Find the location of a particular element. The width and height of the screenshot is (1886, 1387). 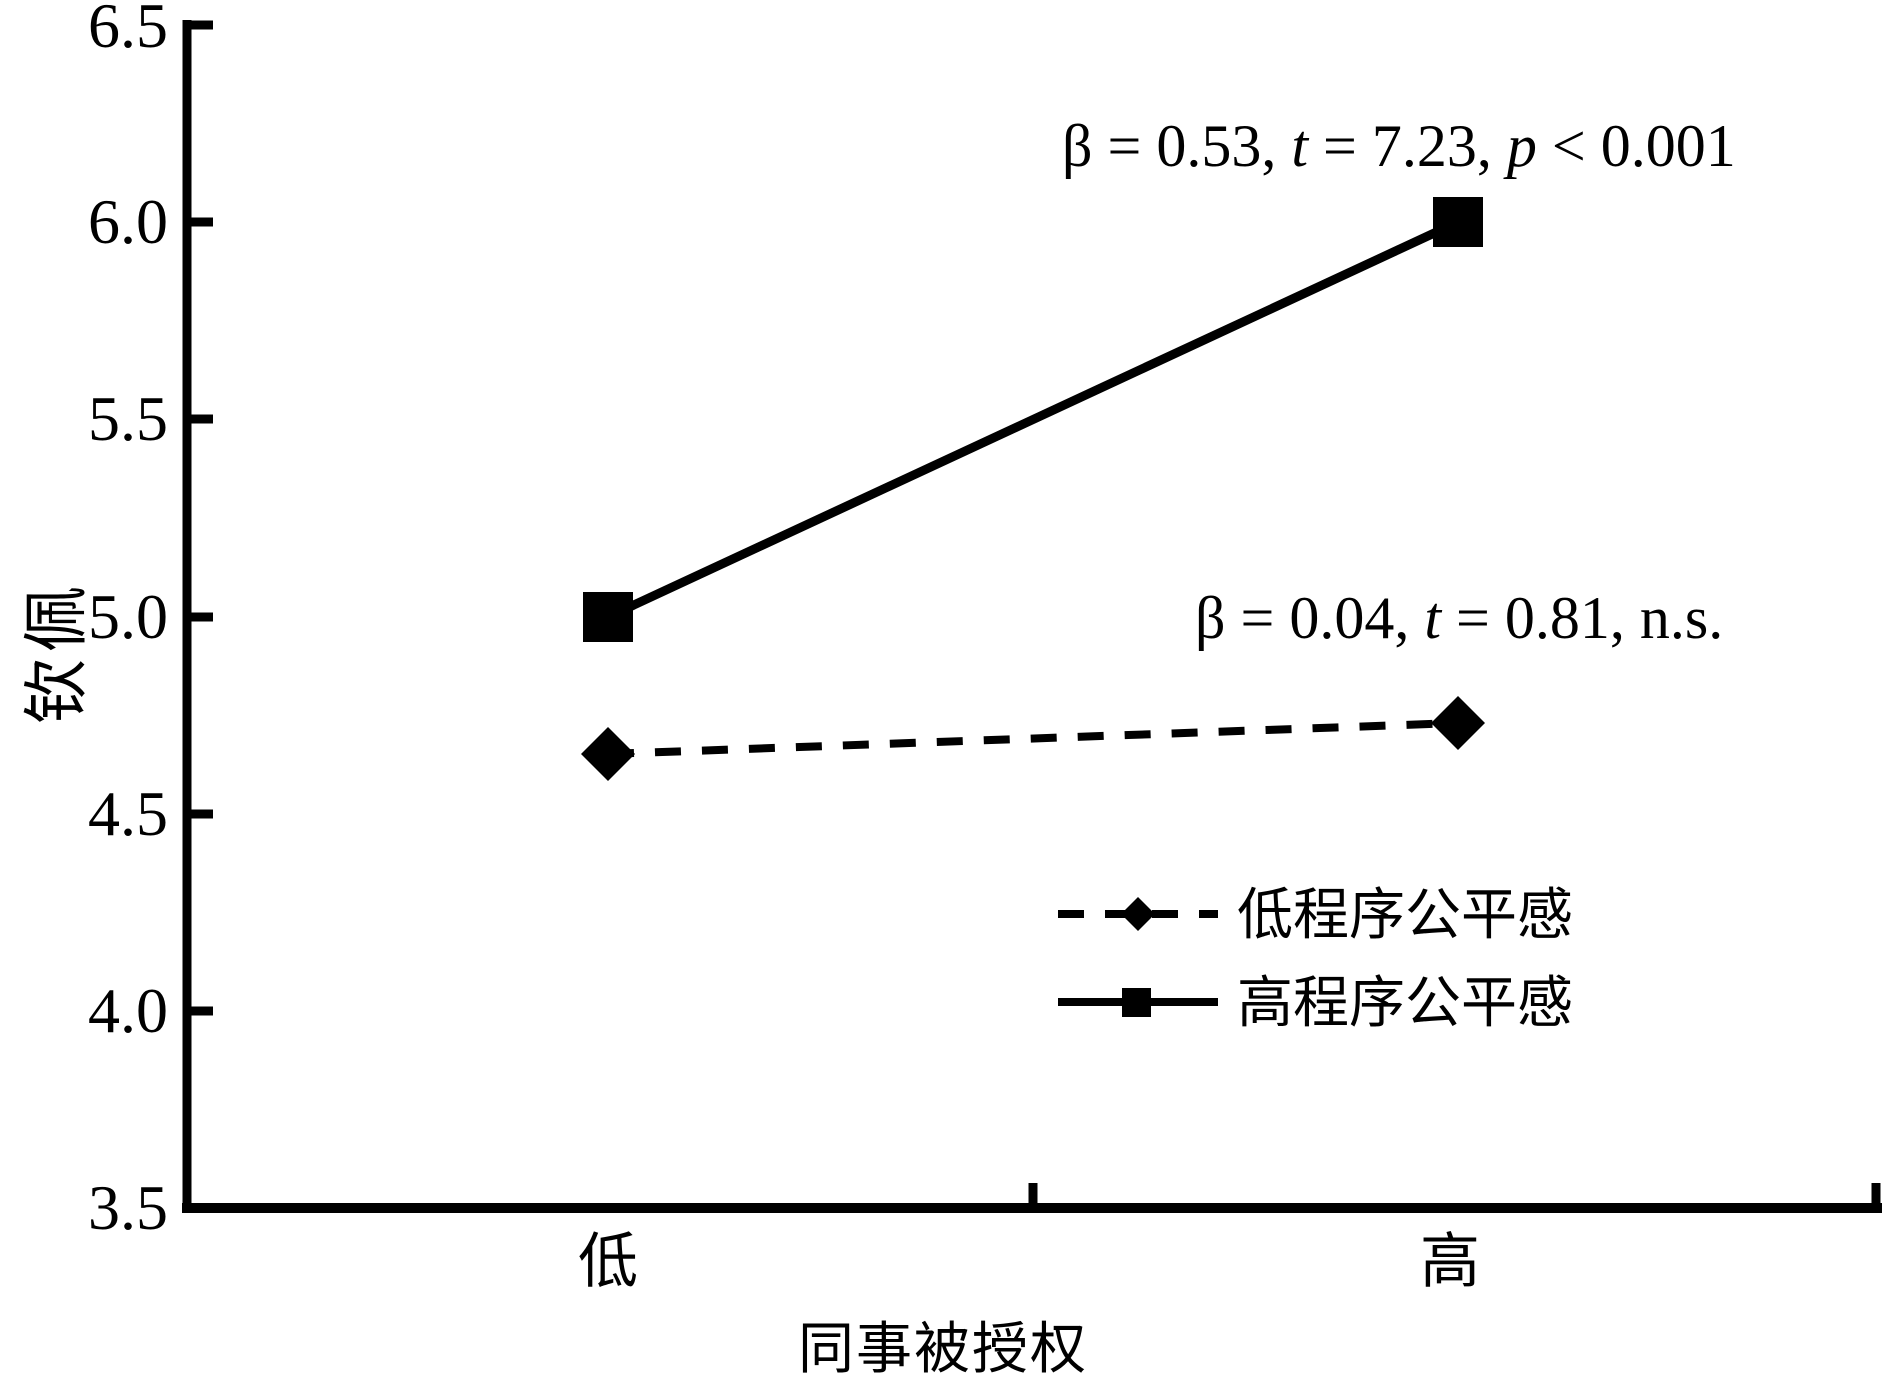

legend-square-icon is located at coordinates (1136, 1002).